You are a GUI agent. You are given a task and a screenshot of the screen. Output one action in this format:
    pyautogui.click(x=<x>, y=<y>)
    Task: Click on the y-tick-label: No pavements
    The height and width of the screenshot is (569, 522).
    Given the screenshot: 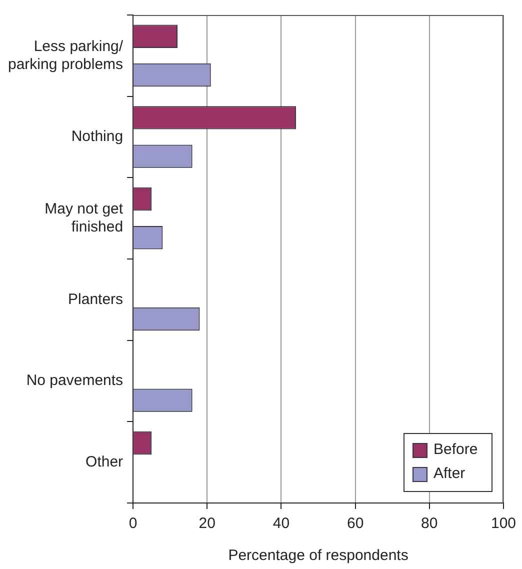 What is the action you would take?
    pyautogui.click(x=75, y=381)
    